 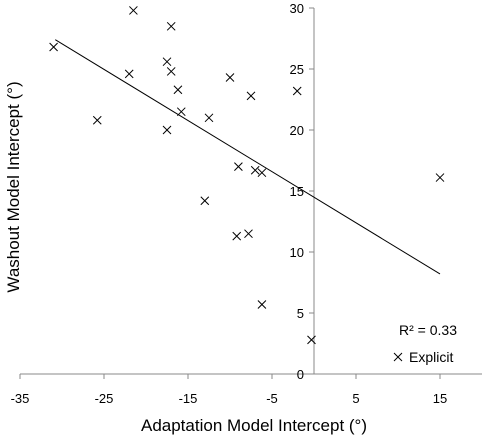 I want to click on y-tick-label: 0, so click(x=300, y=374).